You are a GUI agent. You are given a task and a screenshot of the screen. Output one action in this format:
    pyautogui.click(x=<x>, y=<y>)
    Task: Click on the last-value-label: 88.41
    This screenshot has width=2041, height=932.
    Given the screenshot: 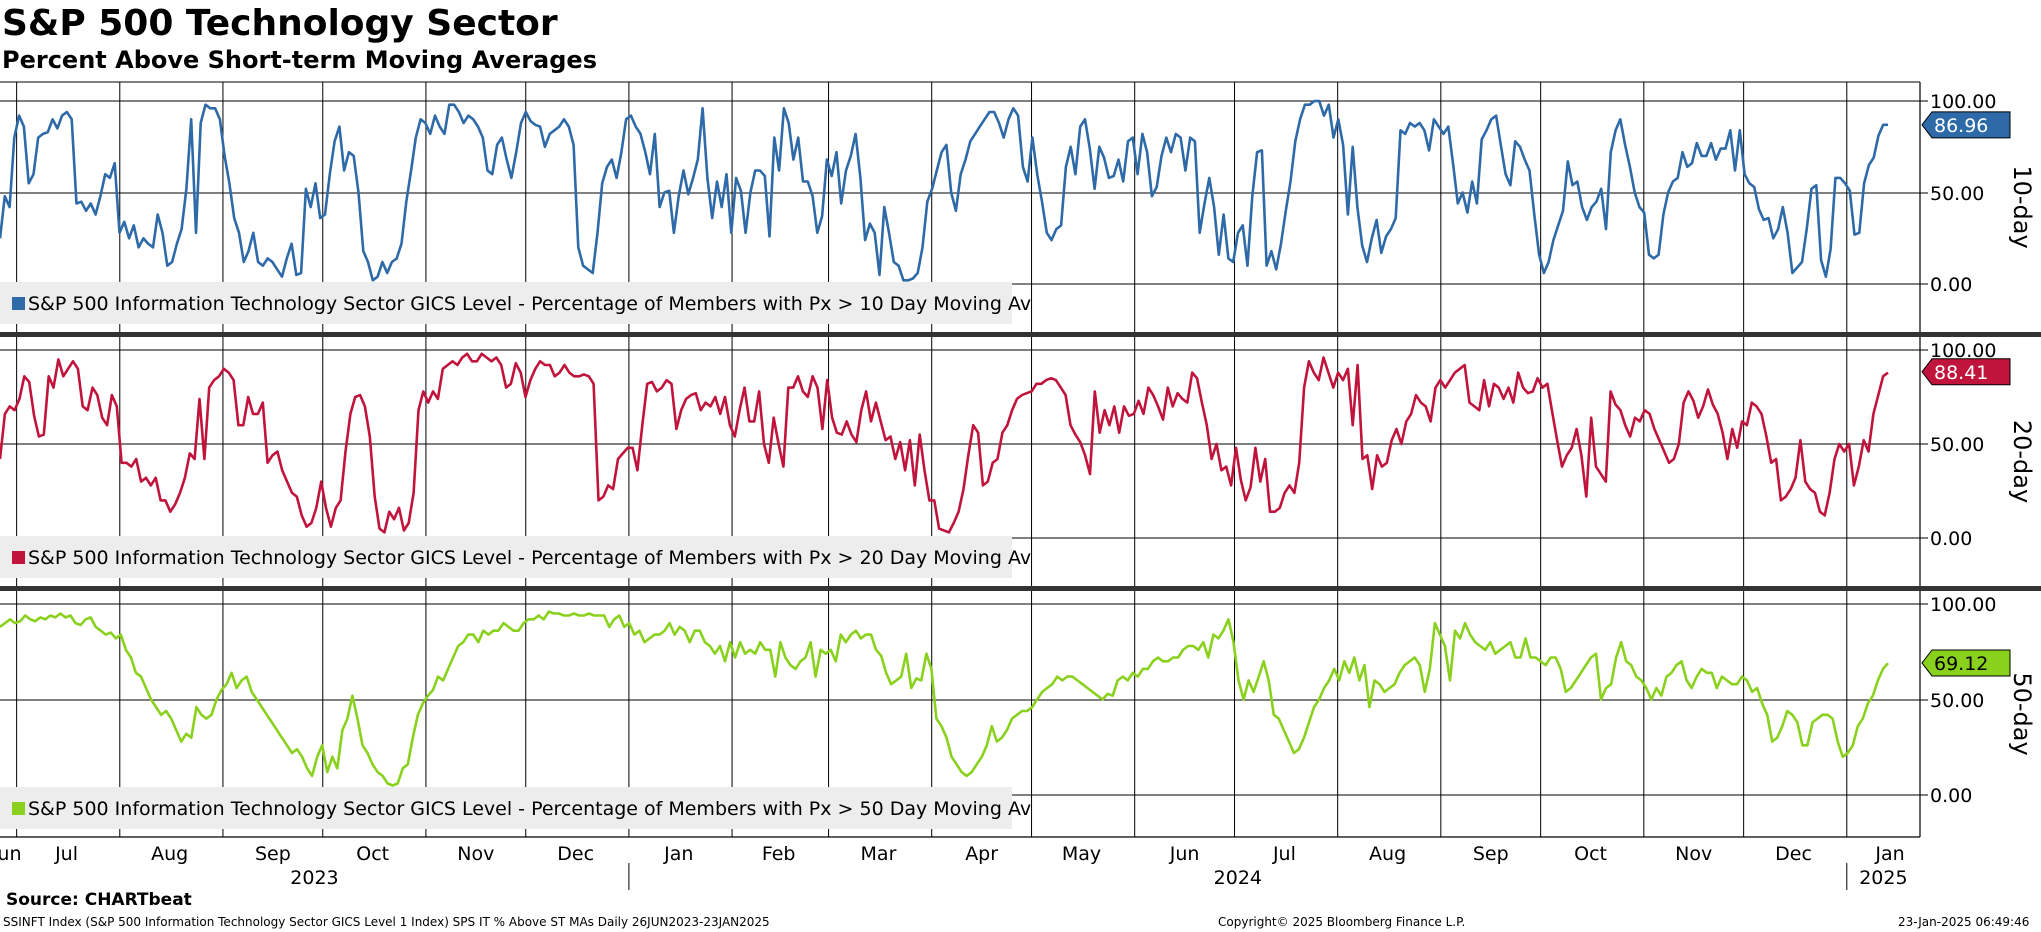 What is the action you would take?
    pyautogui.click(x=1961, y=373)
    